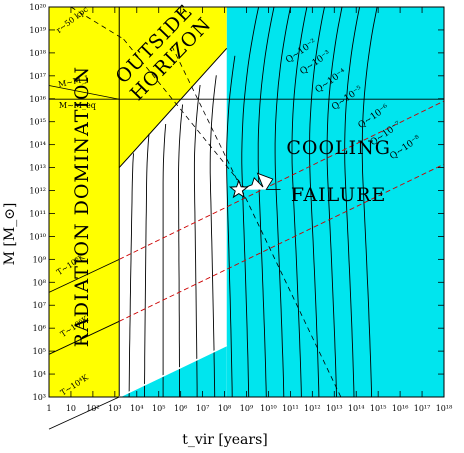  I want to click on y-tick-label: 10¹², so click(37, 191).